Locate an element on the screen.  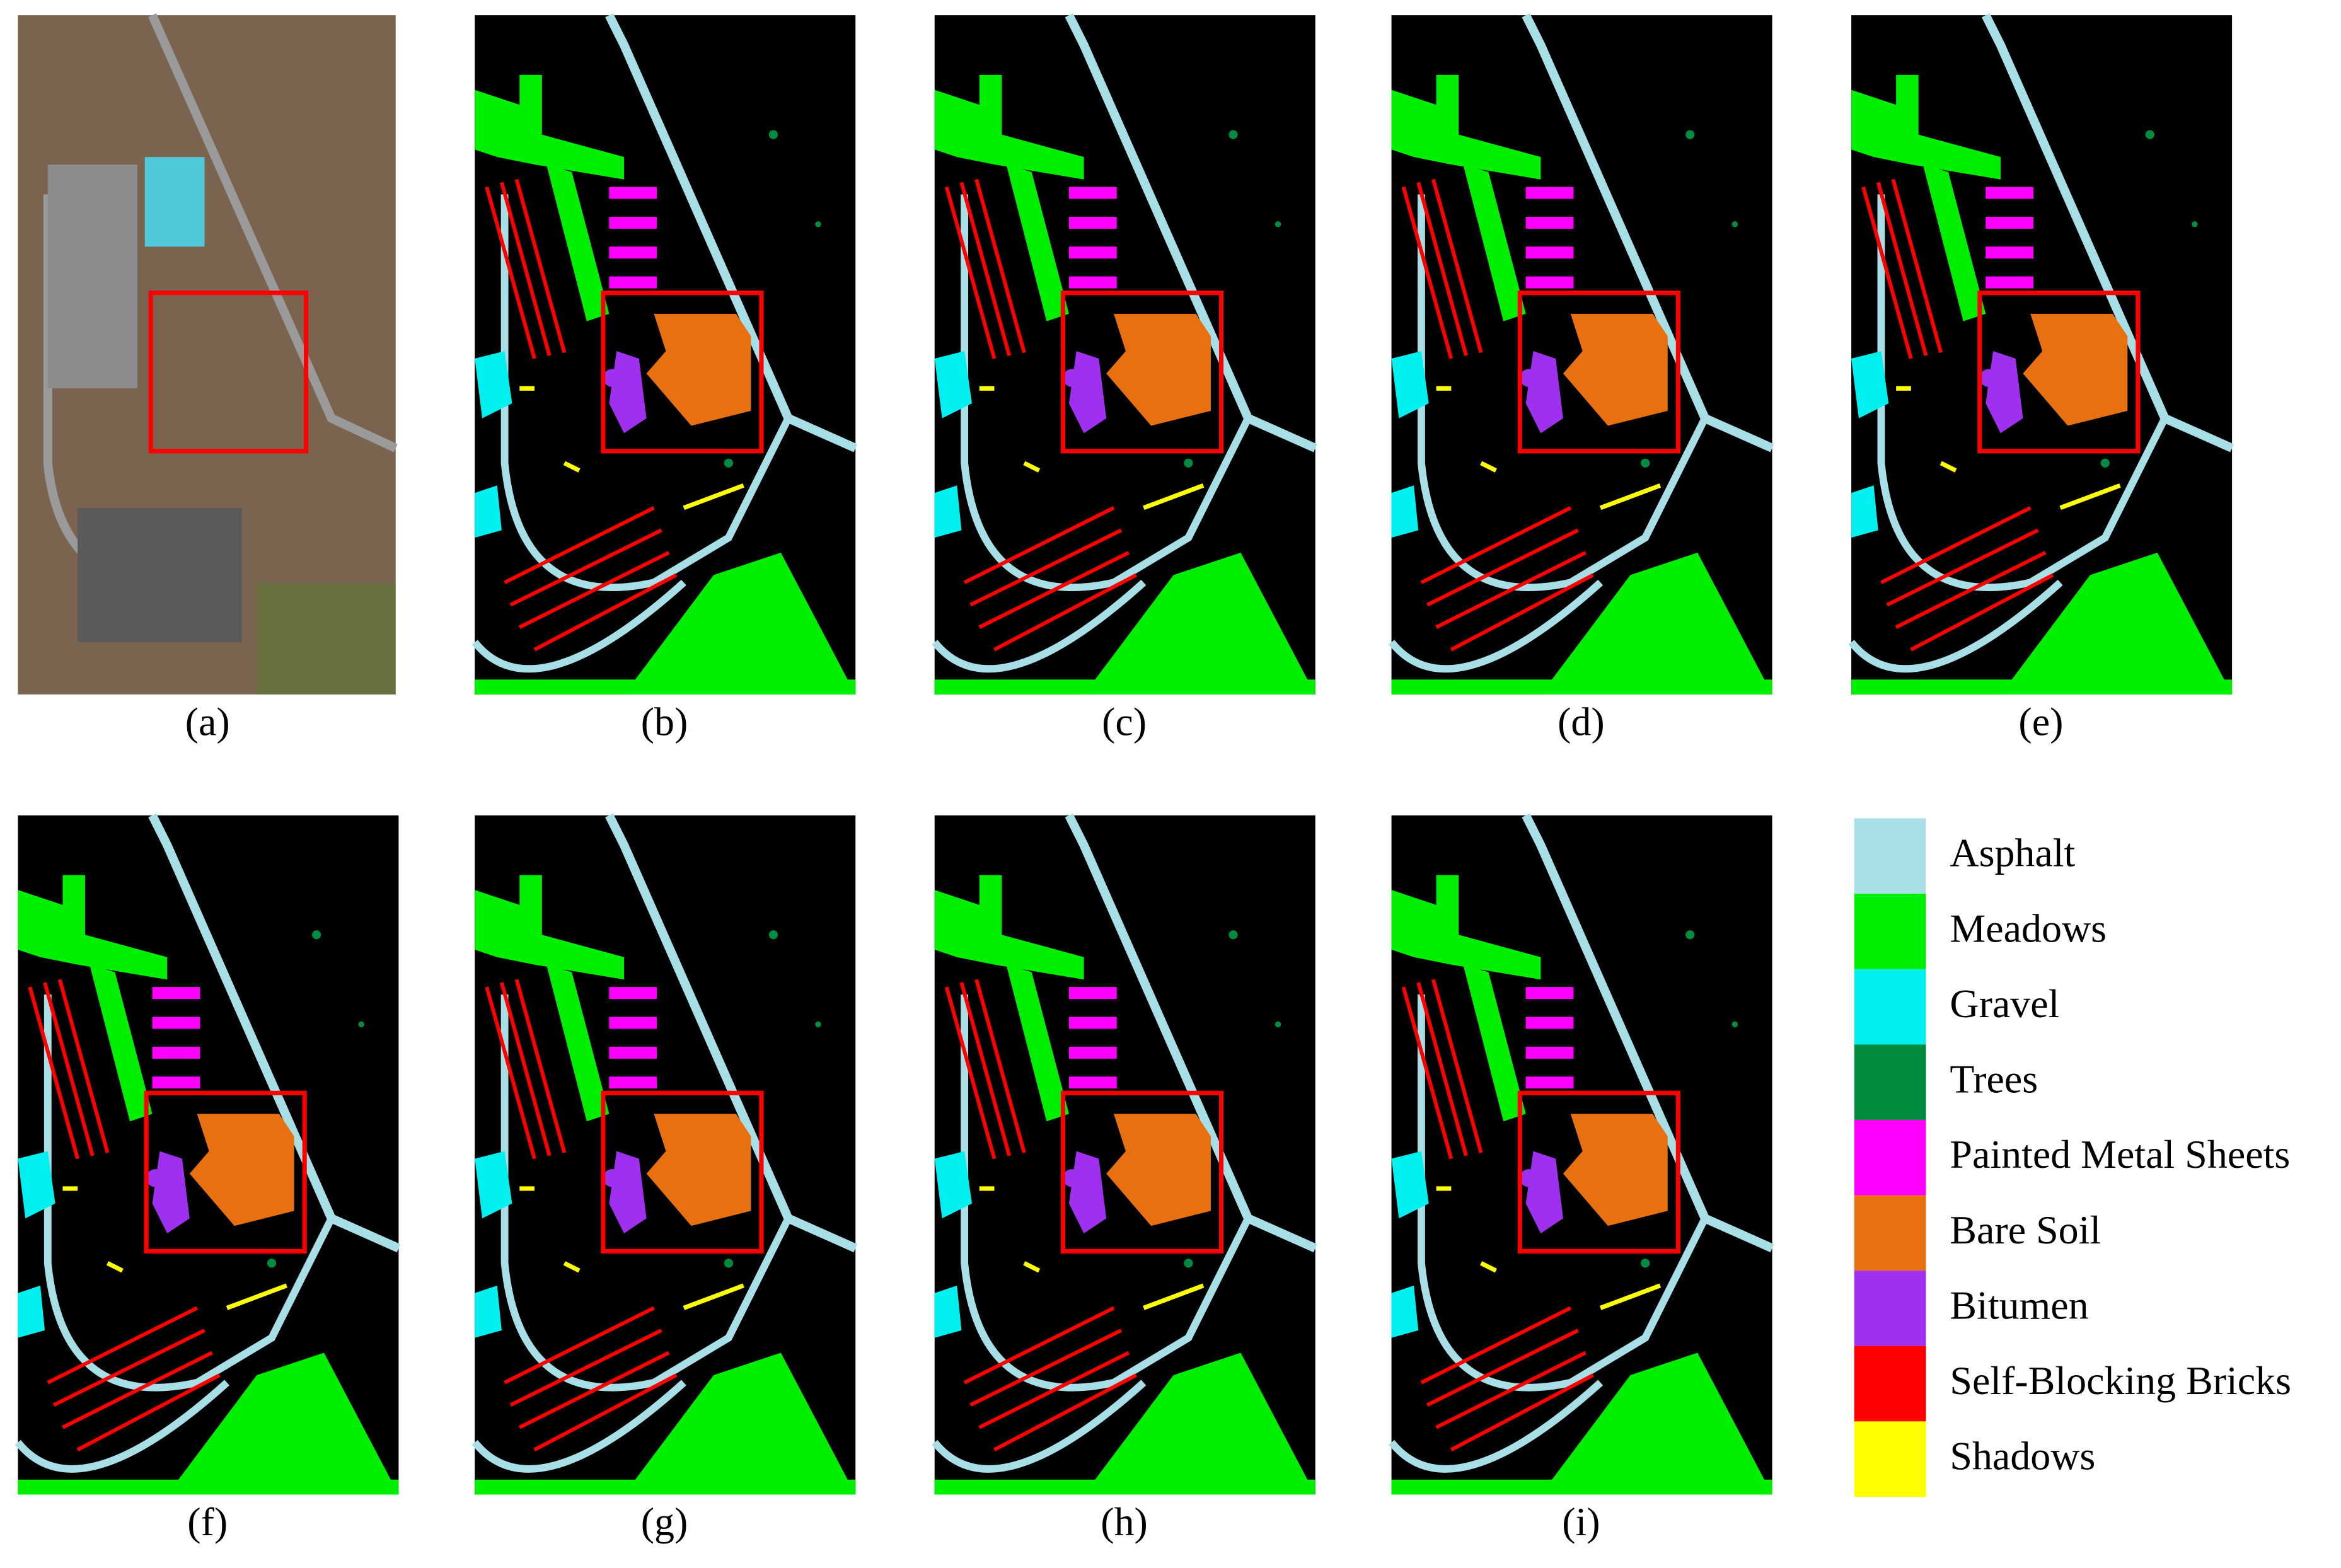
aerial-buildings is located at coordinates (92, 277).